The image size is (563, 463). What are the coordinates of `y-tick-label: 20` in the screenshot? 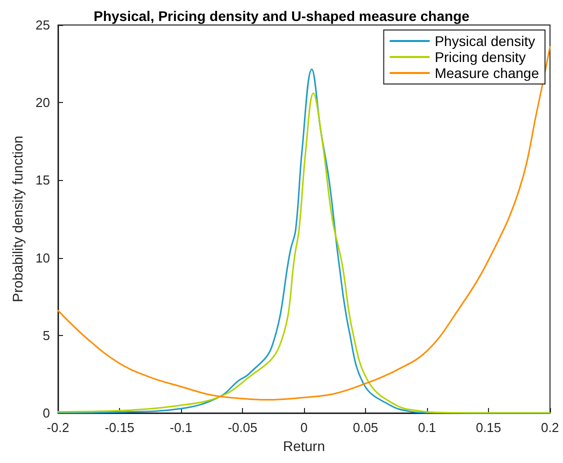 It's located at (43, 102).